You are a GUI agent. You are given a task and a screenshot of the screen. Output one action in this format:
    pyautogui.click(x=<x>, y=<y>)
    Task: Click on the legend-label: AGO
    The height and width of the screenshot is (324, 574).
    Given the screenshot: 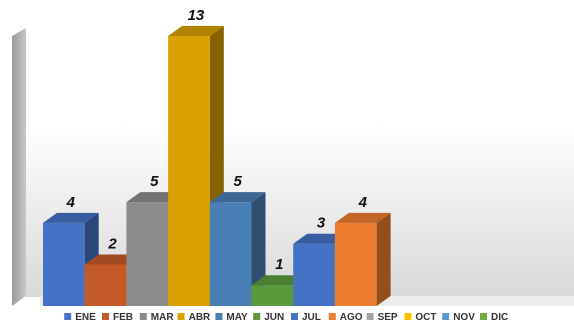 What is the action you would take?
    pyautogui.click(x=351, y=317)
    